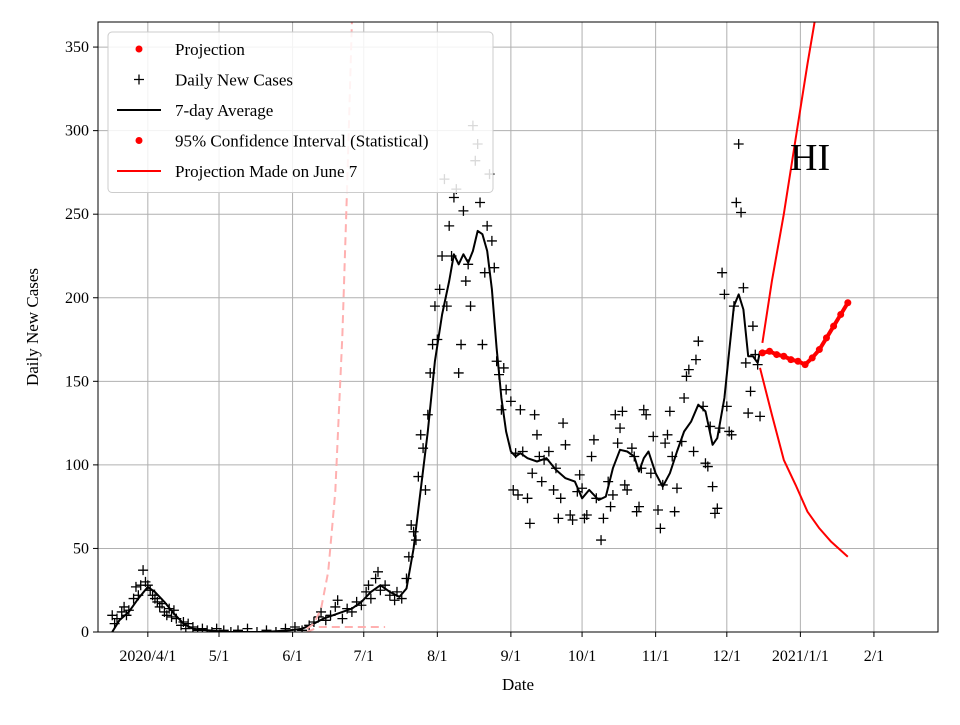 Image resolution: width=960 pixels, height=725 pixels. I want to click on y-tick-label: 300, so click(77, 131).